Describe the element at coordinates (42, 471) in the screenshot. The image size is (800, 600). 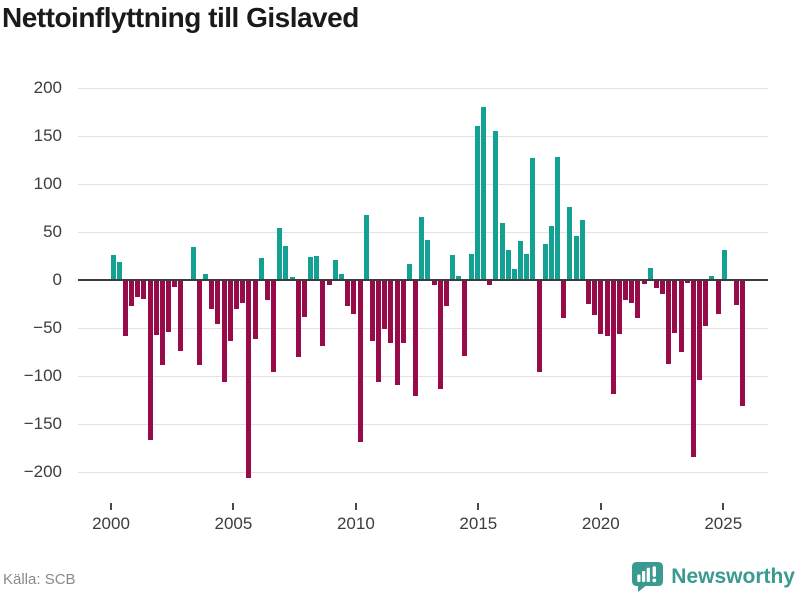
I see `y-axis-tick-label: −200` at that location.